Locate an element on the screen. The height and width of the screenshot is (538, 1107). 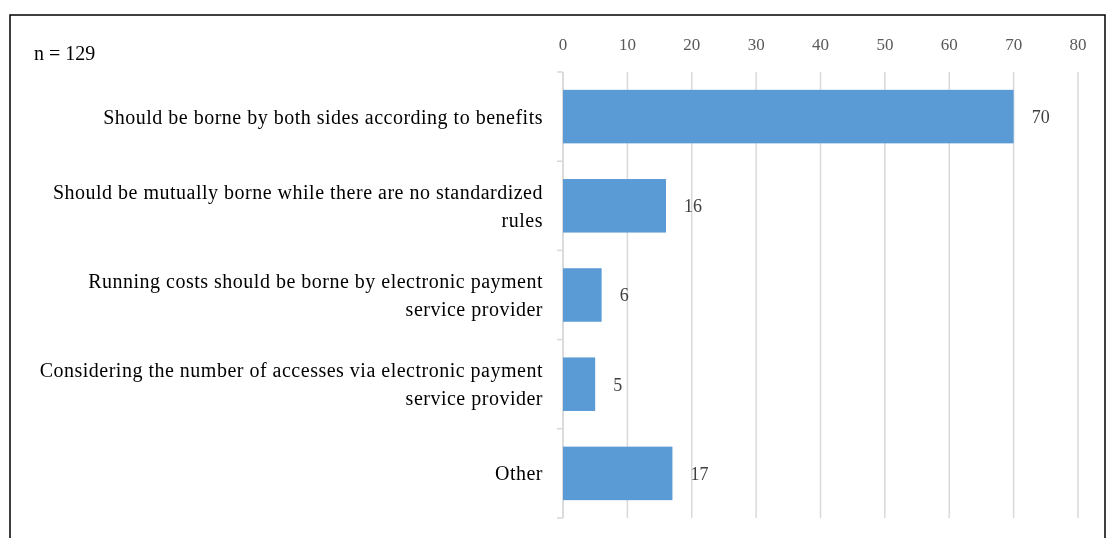
data-label: 16 is located at coordinates (693, 206).